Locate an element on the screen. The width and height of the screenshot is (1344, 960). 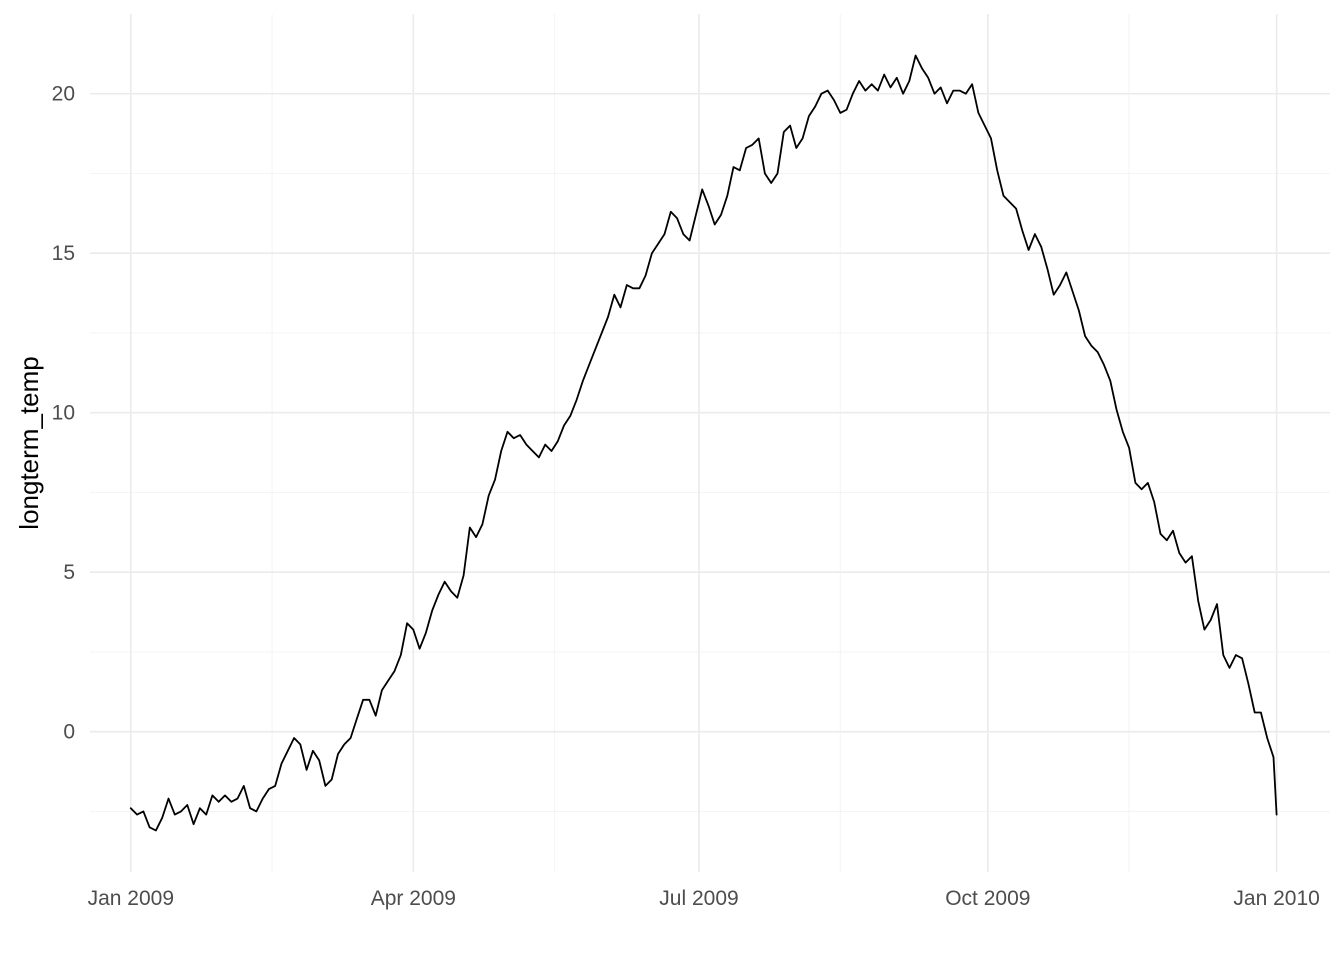
x-tick-label-0: Jan 2009 is located at coordinates (131, 898).